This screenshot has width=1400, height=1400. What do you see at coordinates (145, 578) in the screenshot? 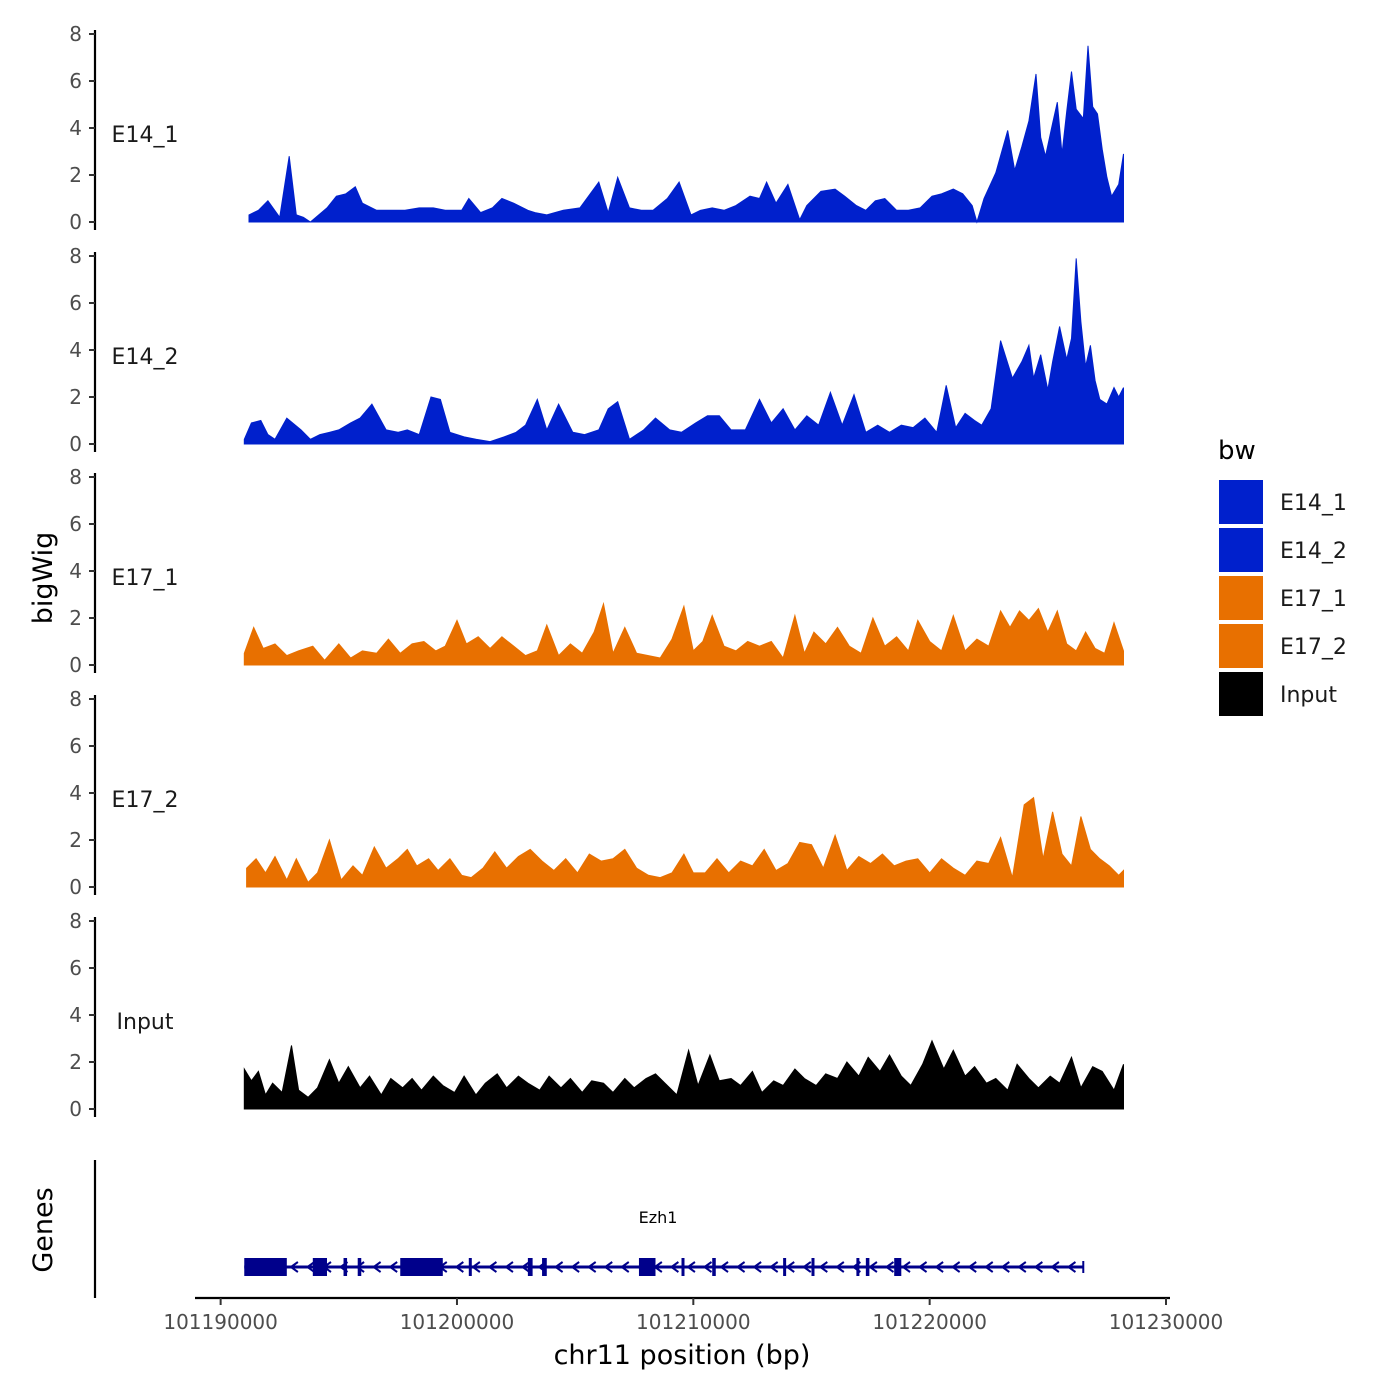
I see `track-label-E17_1: E17_1` at bounding box center [145, 578].